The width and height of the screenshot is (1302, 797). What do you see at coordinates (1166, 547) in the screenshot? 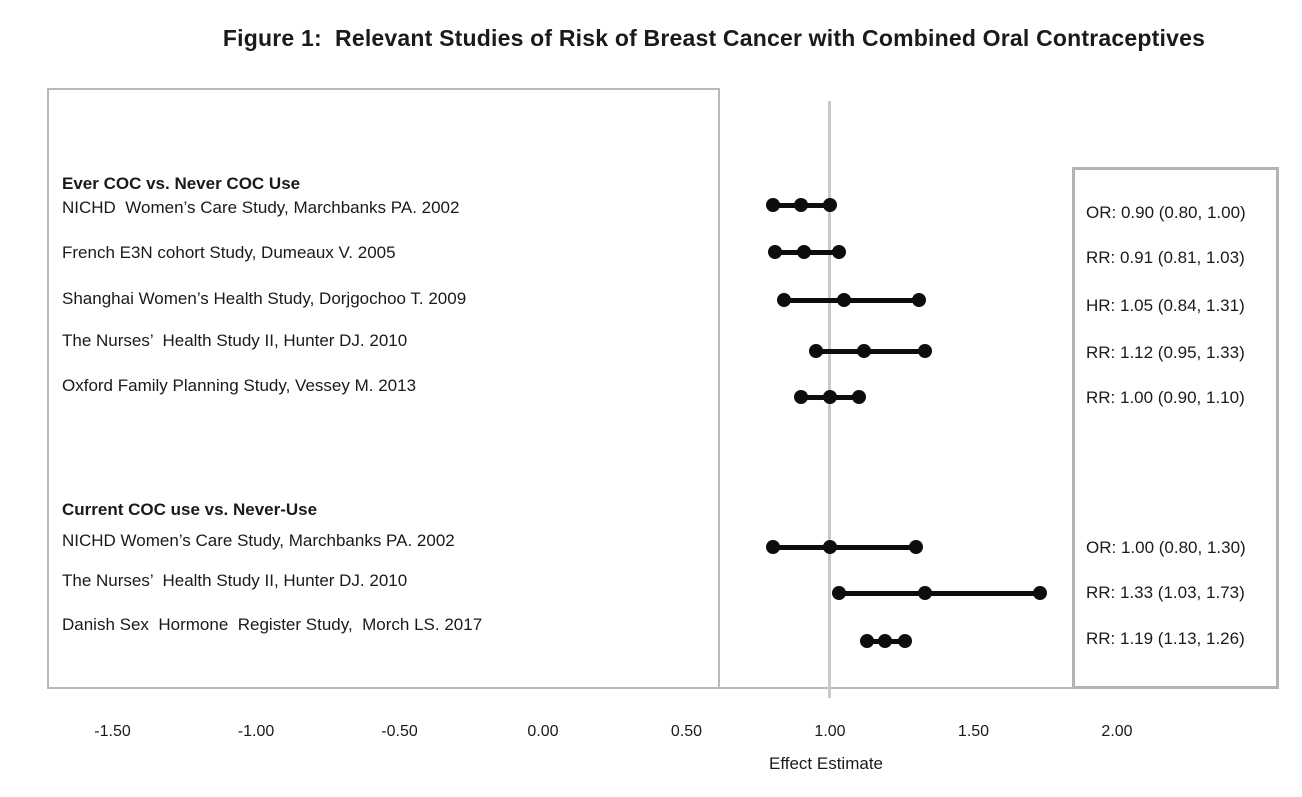
I see `estimate-label: OR: 1.00 (0.80, 1.30)` at bounding box center [1166, 547].